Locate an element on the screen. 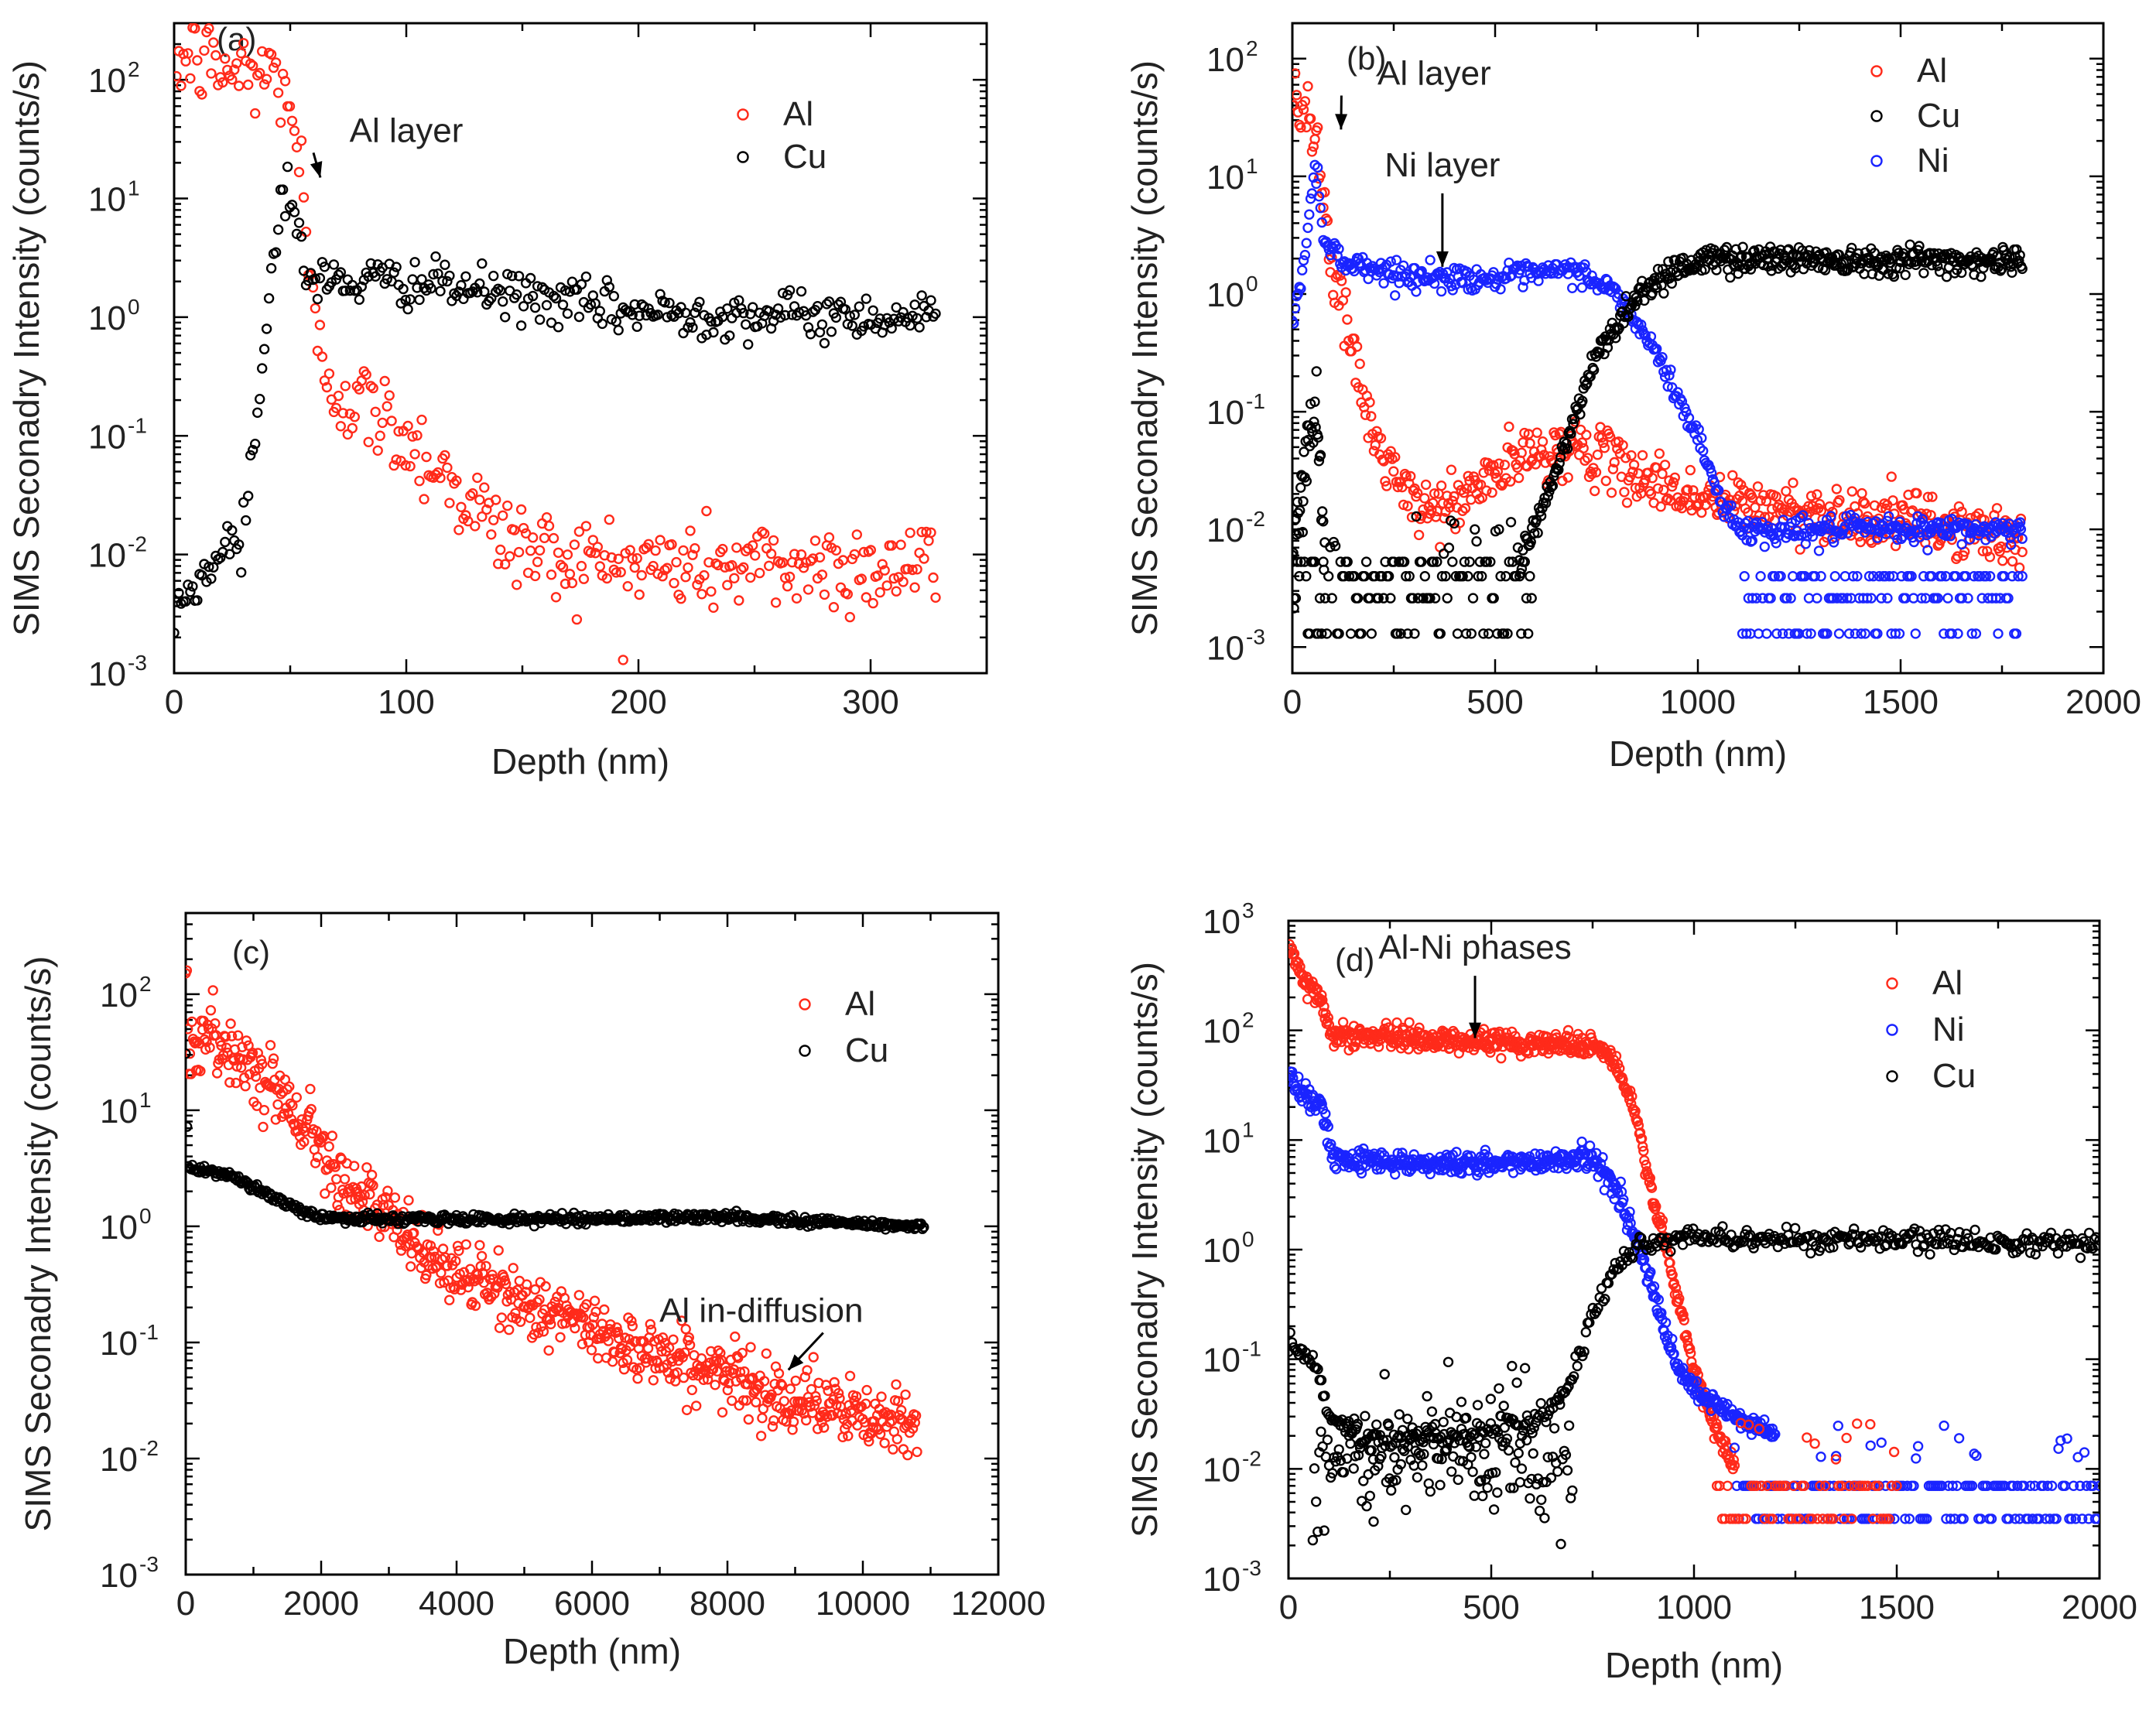  y-tick-exponent: -3 is located at coordinates (137, 663).